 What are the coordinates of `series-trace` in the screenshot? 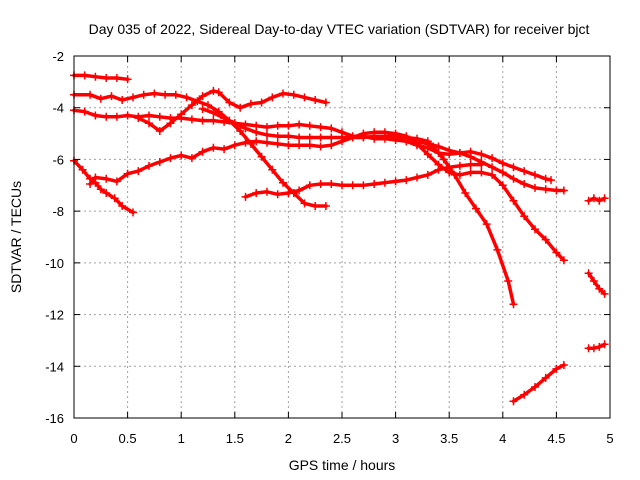 It's located at (596, 199).